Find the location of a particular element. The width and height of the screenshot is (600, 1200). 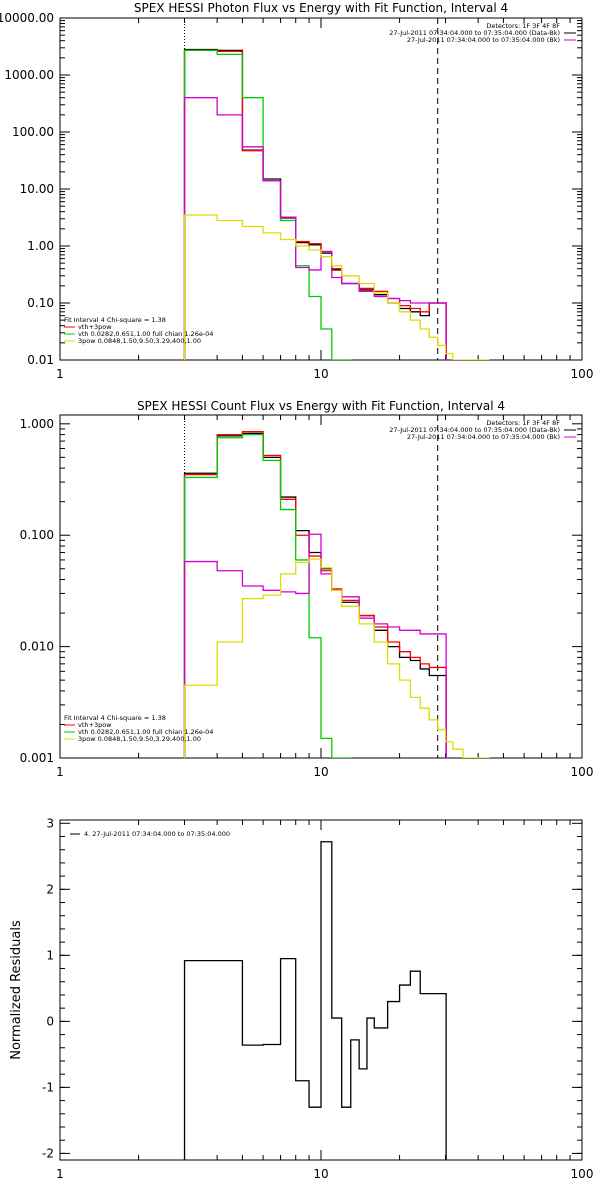

y-tick-label: 10.00 is located at coordinates (37, 189).